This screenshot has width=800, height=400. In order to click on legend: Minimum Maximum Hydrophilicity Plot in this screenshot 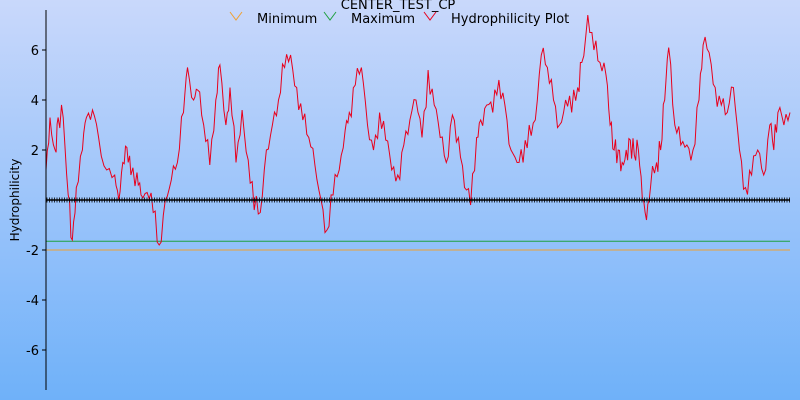, I will do `click(399, 19)`.